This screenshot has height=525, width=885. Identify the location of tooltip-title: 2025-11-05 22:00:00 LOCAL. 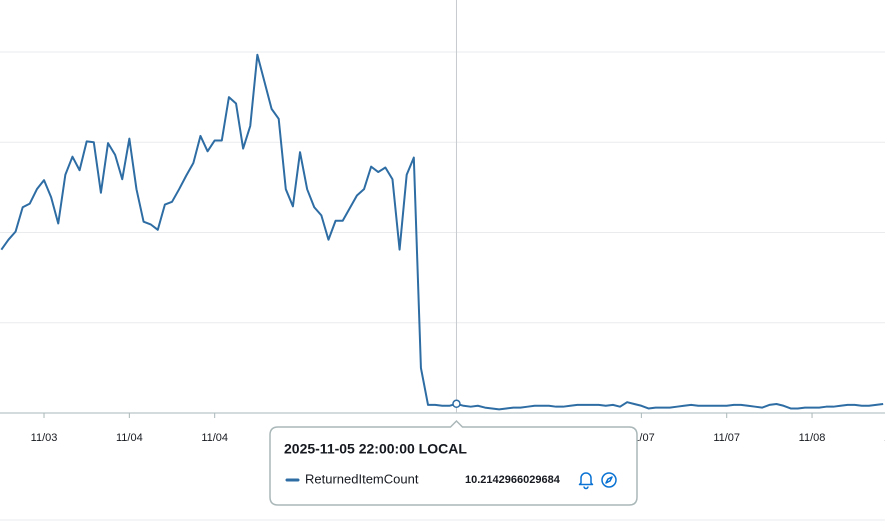
(375, 449).